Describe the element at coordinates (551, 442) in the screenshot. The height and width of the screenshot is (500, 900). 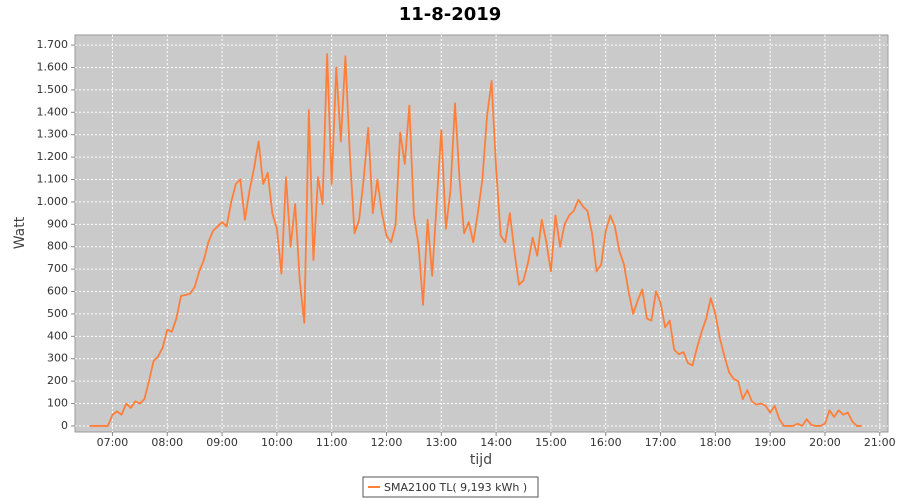
I see `x-tick-label: 15:00` at that location.